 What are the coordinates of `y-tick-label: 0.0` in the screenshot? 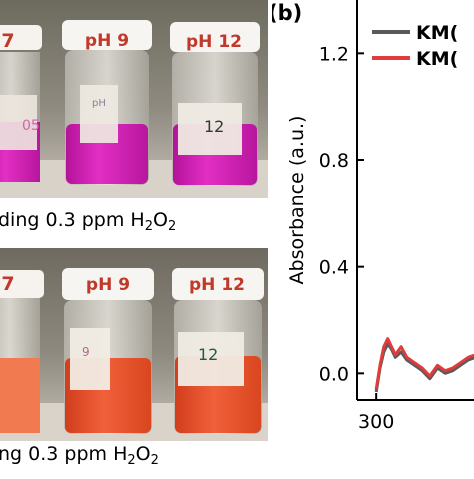 It's located at (334, 374).